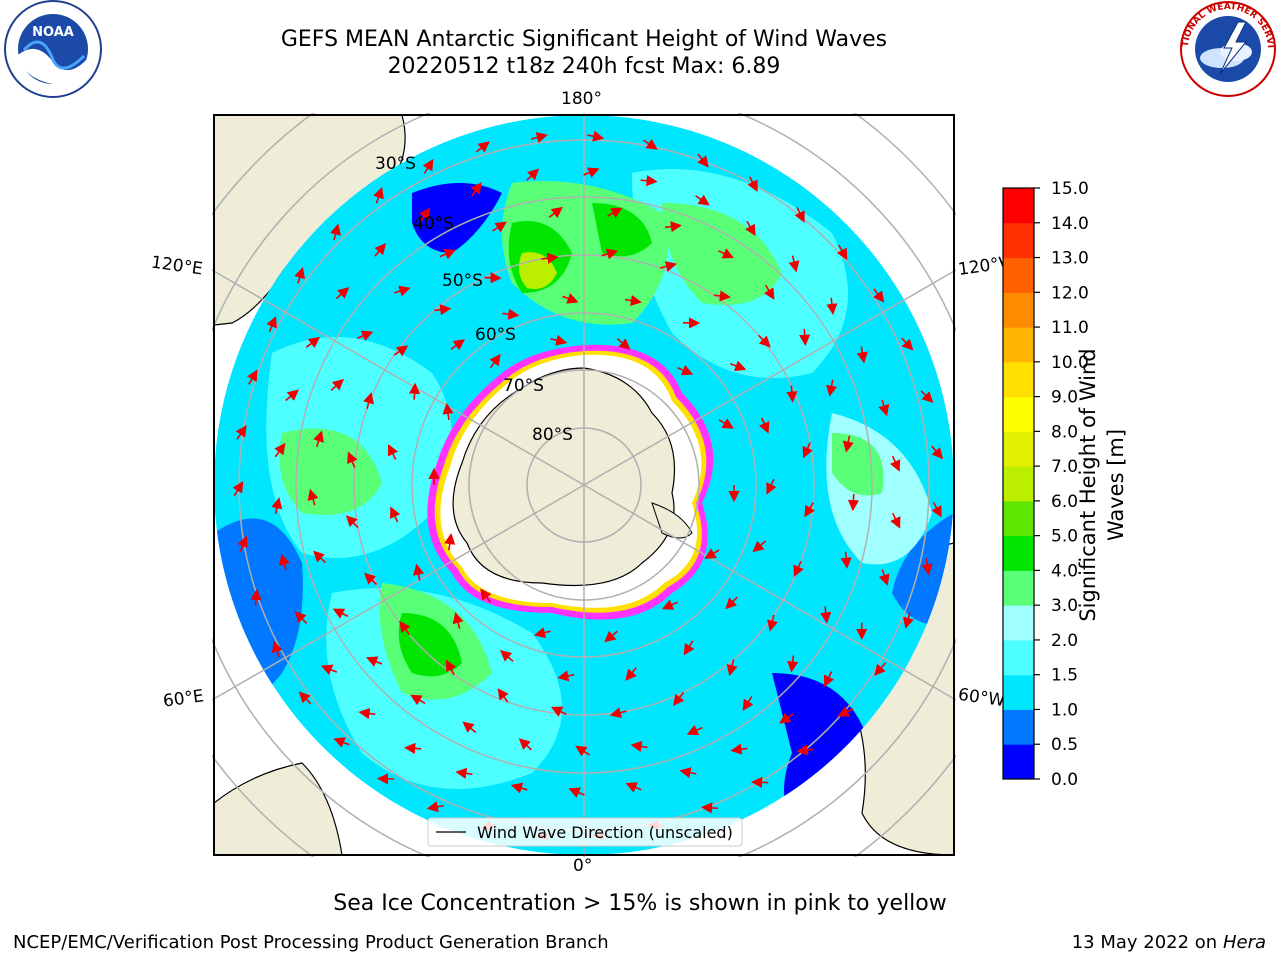 The height and width of the screenshot is (960, 1280). I want to click on map-legend: Wind Wave Direction (unscaled), so click(585, 832).